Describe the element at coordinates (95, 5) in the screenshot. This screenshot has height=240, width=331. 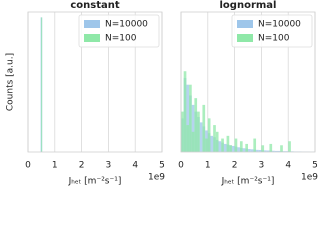
I see `chart-title: constant` at that location.